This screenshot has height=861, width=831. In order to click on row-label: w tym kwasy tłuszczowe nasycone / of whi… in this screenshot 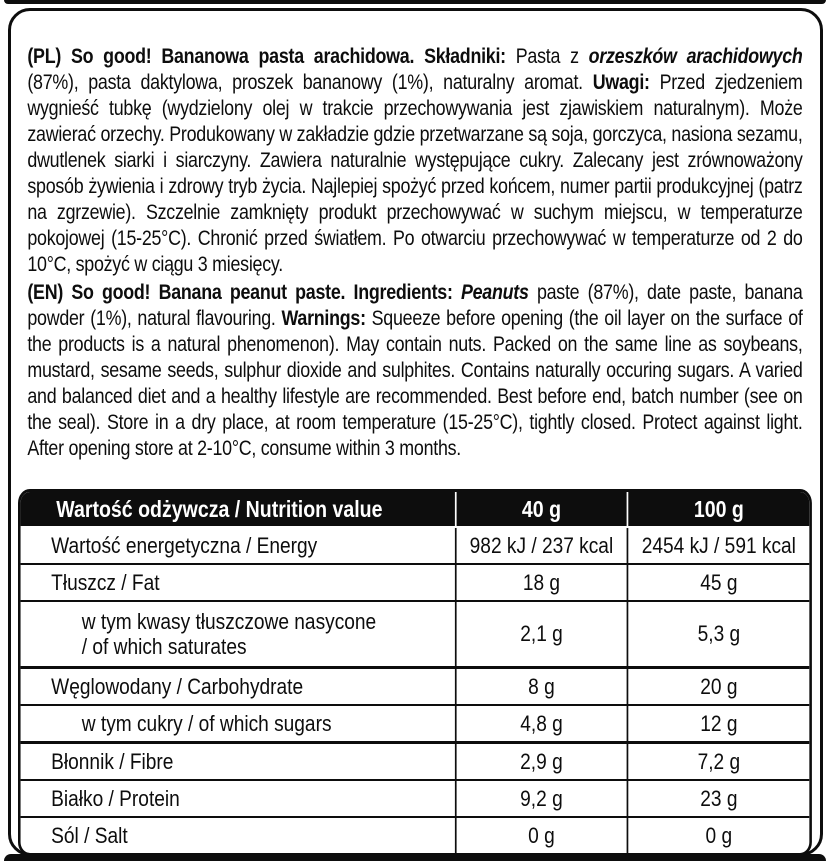, I will do `click(238, 634)`.